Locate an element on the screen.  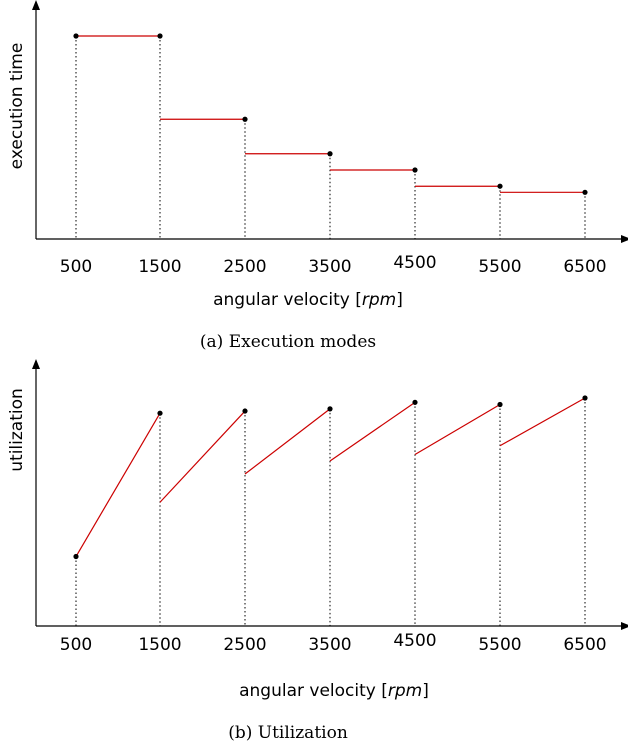
y-axis-label-a: execution time is located at coordinates (17, 106).